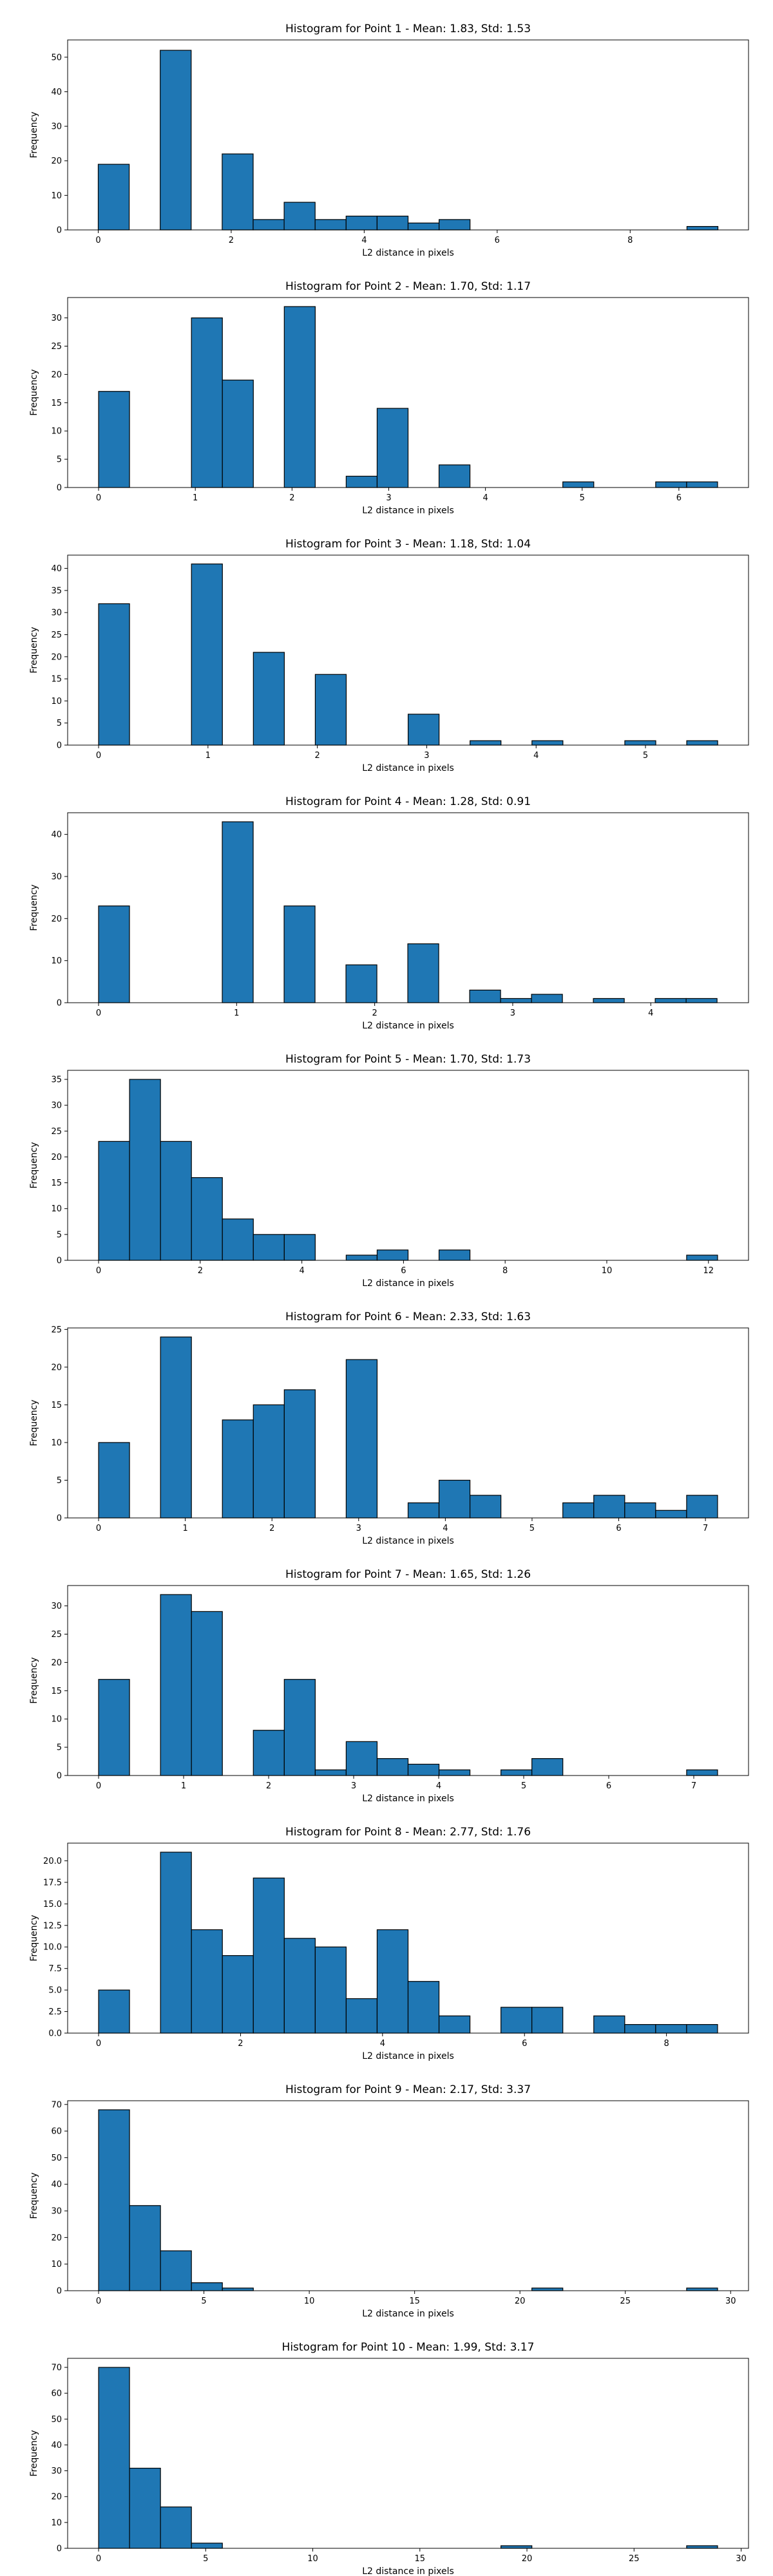  What do you see at coordinates (520, 2301) in the screenshot?
I see `x-tick-label: 20` at bounding box center [520, 2301].